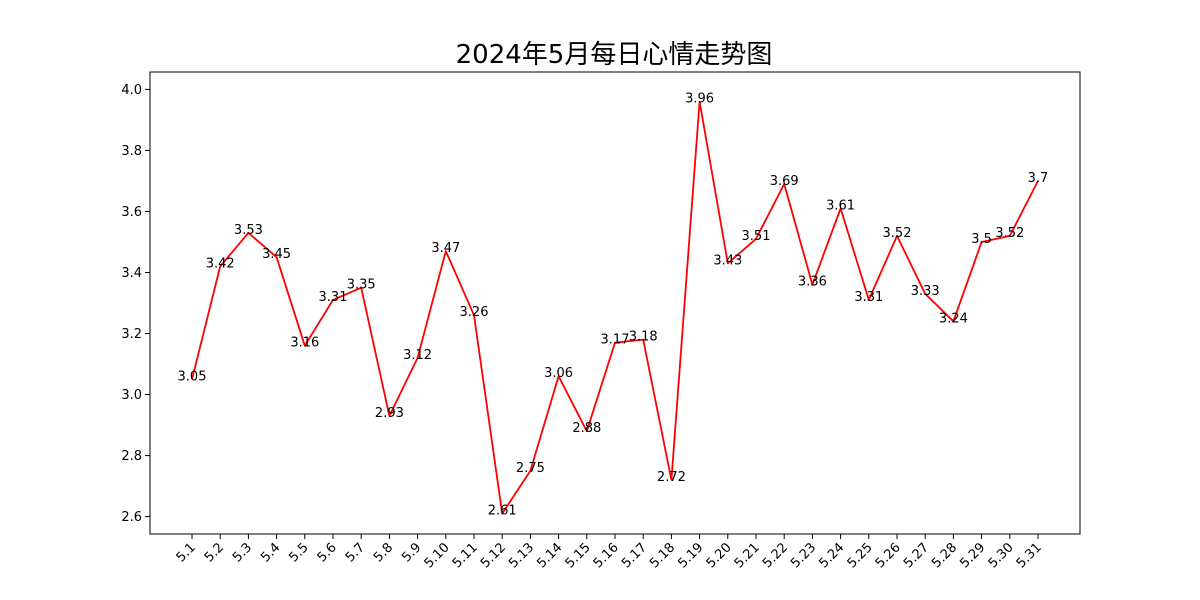 The height and width of the screenshot is (600, 1200). Describe the element at coordinates (131, 456) in the screenshot. I see `y-tick-label: 2.8` at that location.